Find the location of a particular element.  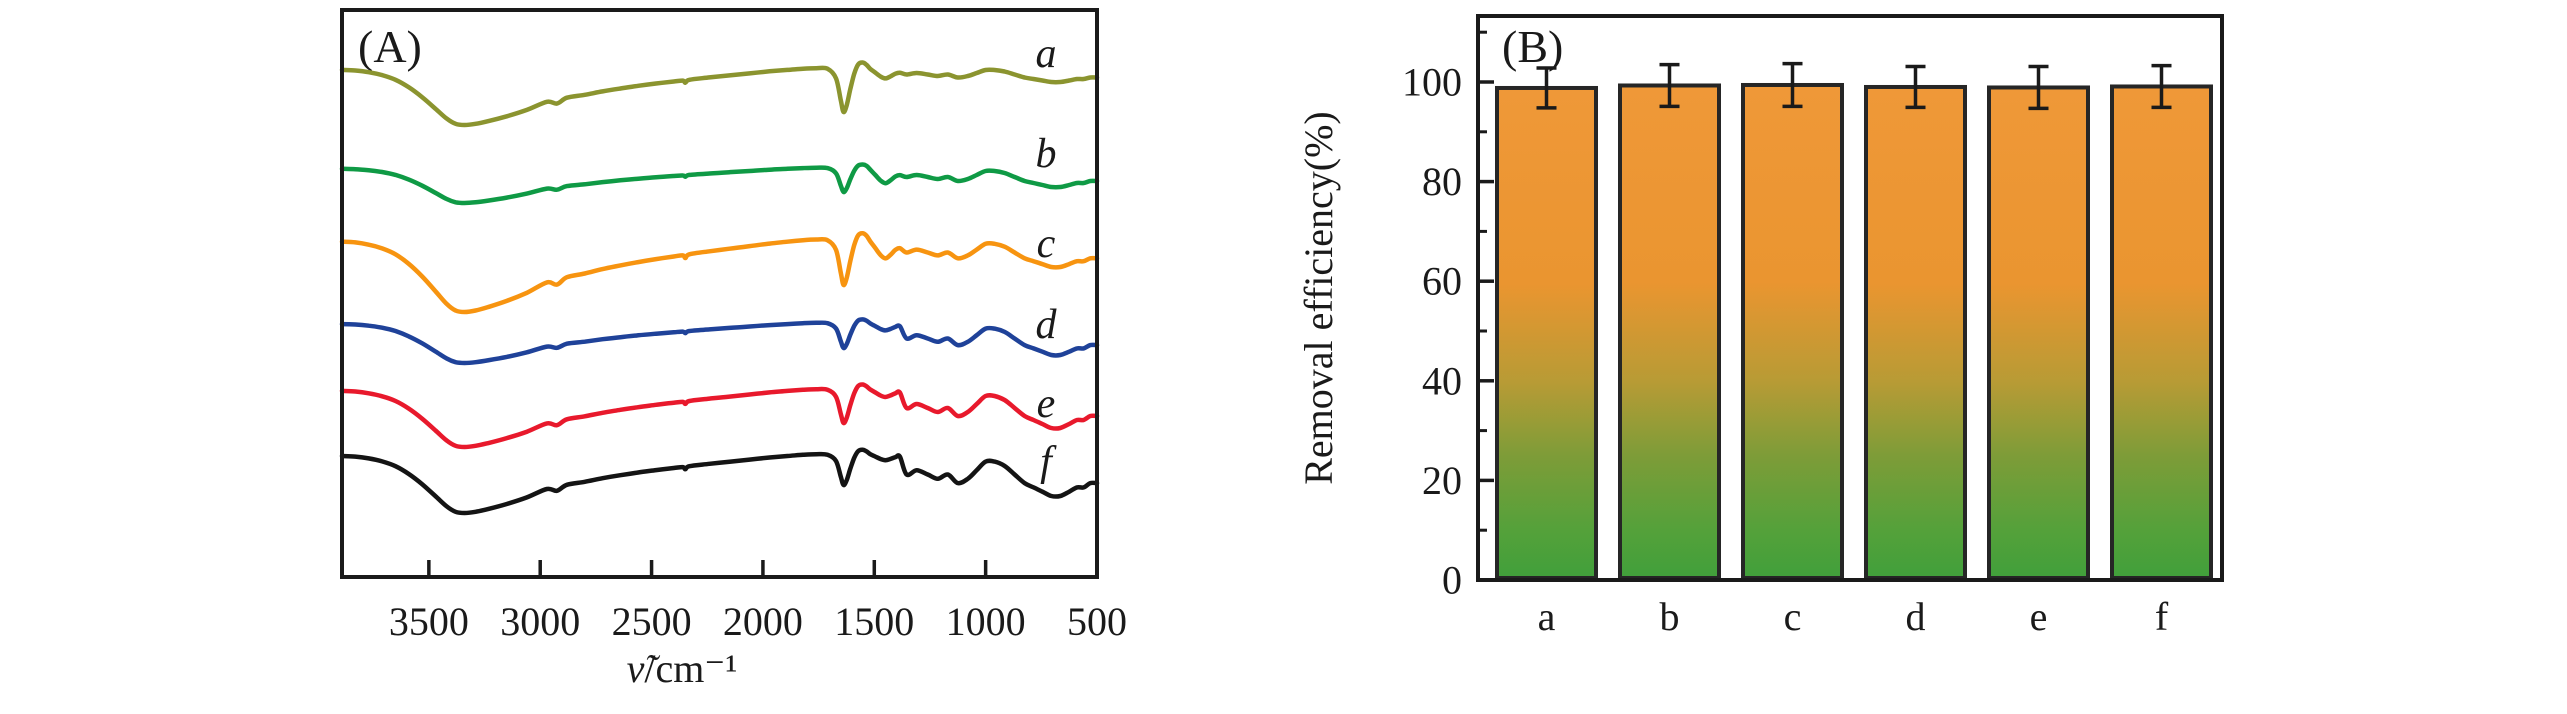

bar-a is located at coordinates (1546, 332).